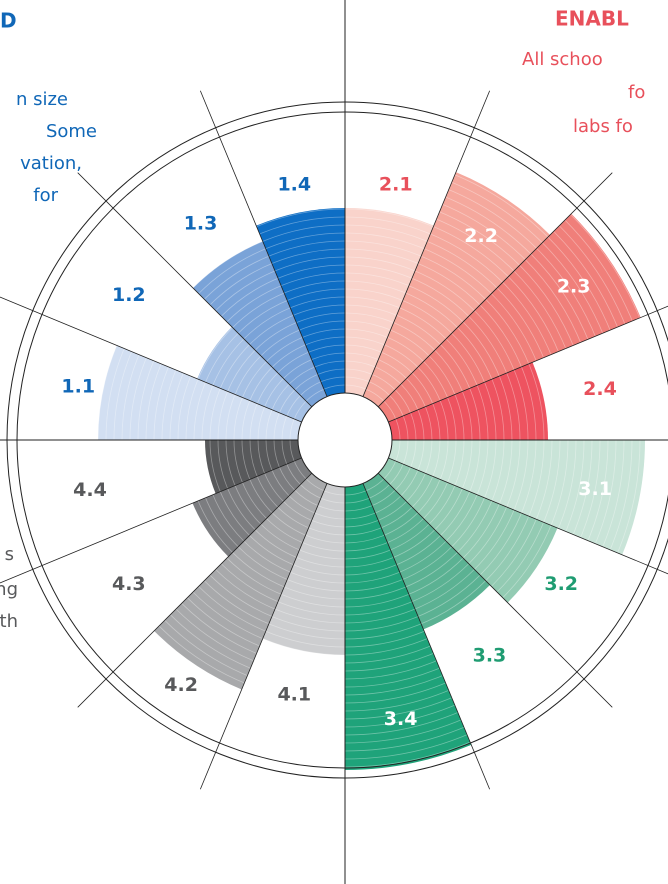 The height and width of the screenshot is (884, 668). I want to click on side-text: vation,, so click(51, 163).